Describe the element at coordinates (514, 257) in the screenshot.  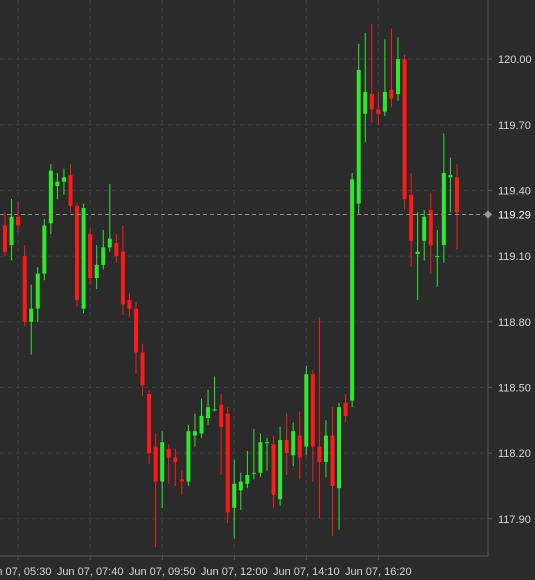
I see `y-tick-label: 119.10` at that location.